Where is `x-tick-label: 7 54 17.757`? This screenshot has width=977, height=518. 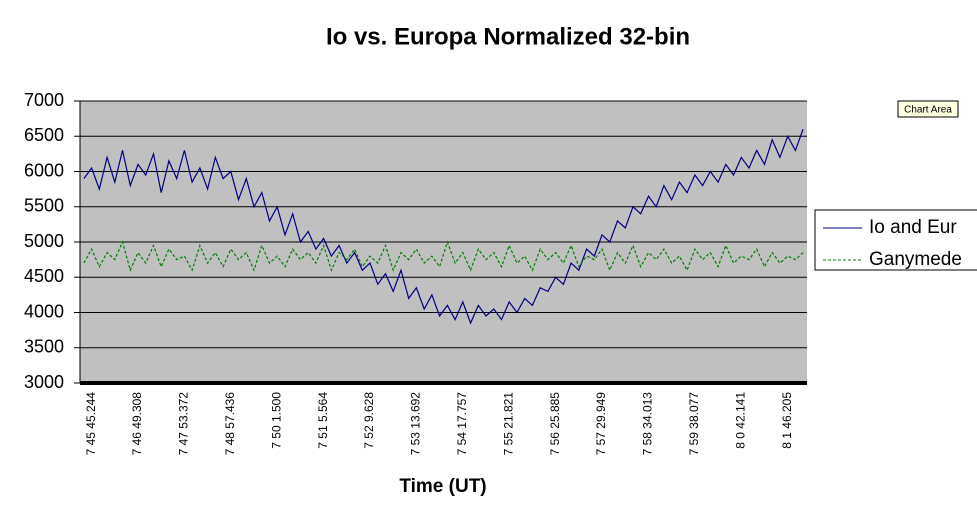
x-tick-label: 7 54 17.757 is located at coordinates (462, 424).